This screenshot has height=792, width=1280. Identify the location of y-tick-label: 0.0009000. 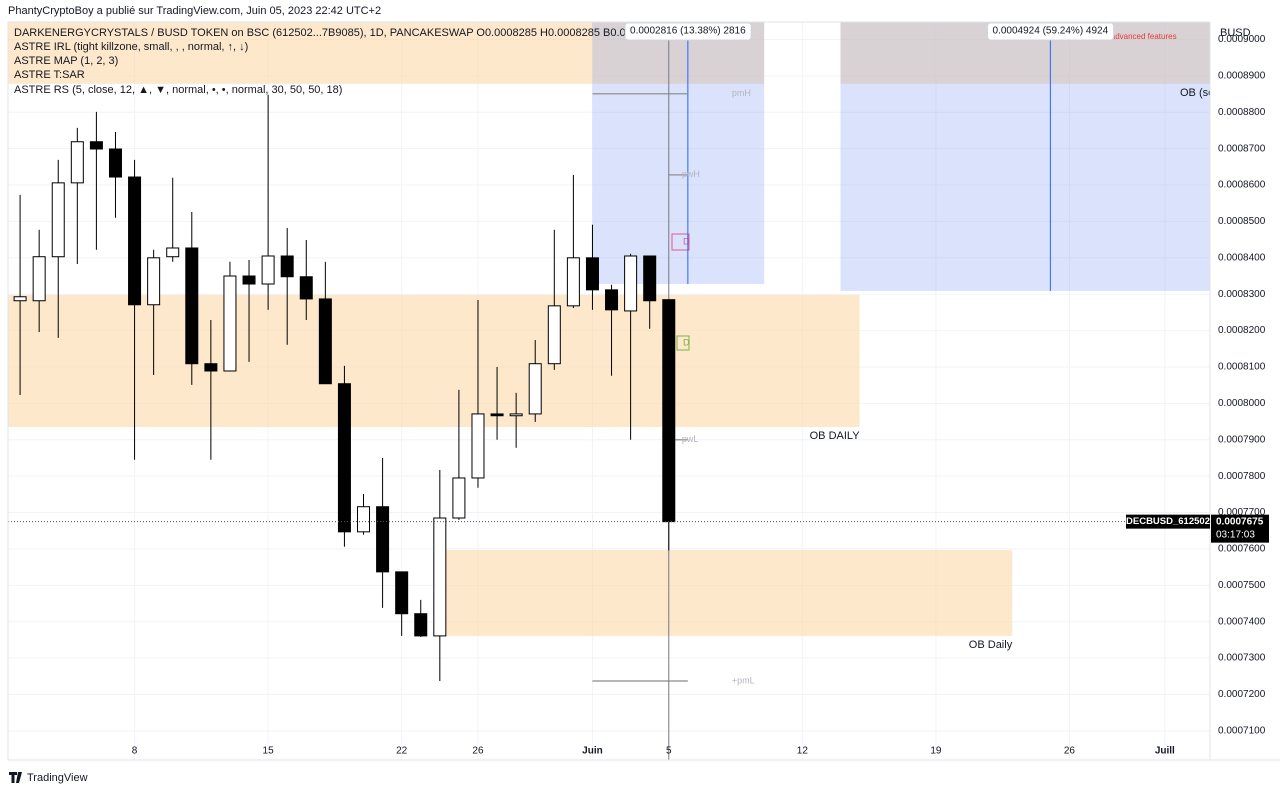
(1242, 39).